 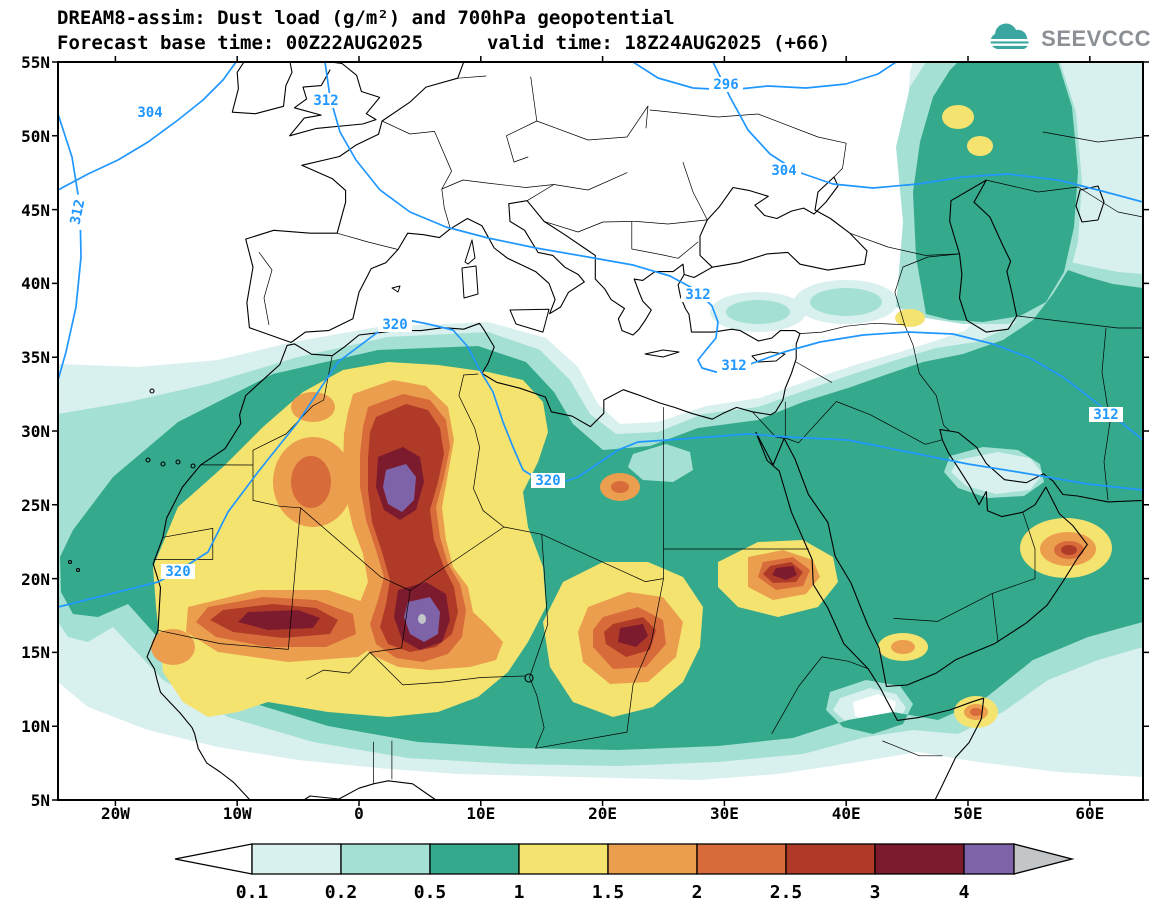 What do you see at coordinates (240, 43) in the screenshot?
I see `forecast-base-time: Forecast base time: 00Z22AUG2025` at bounding box center [240, 43].